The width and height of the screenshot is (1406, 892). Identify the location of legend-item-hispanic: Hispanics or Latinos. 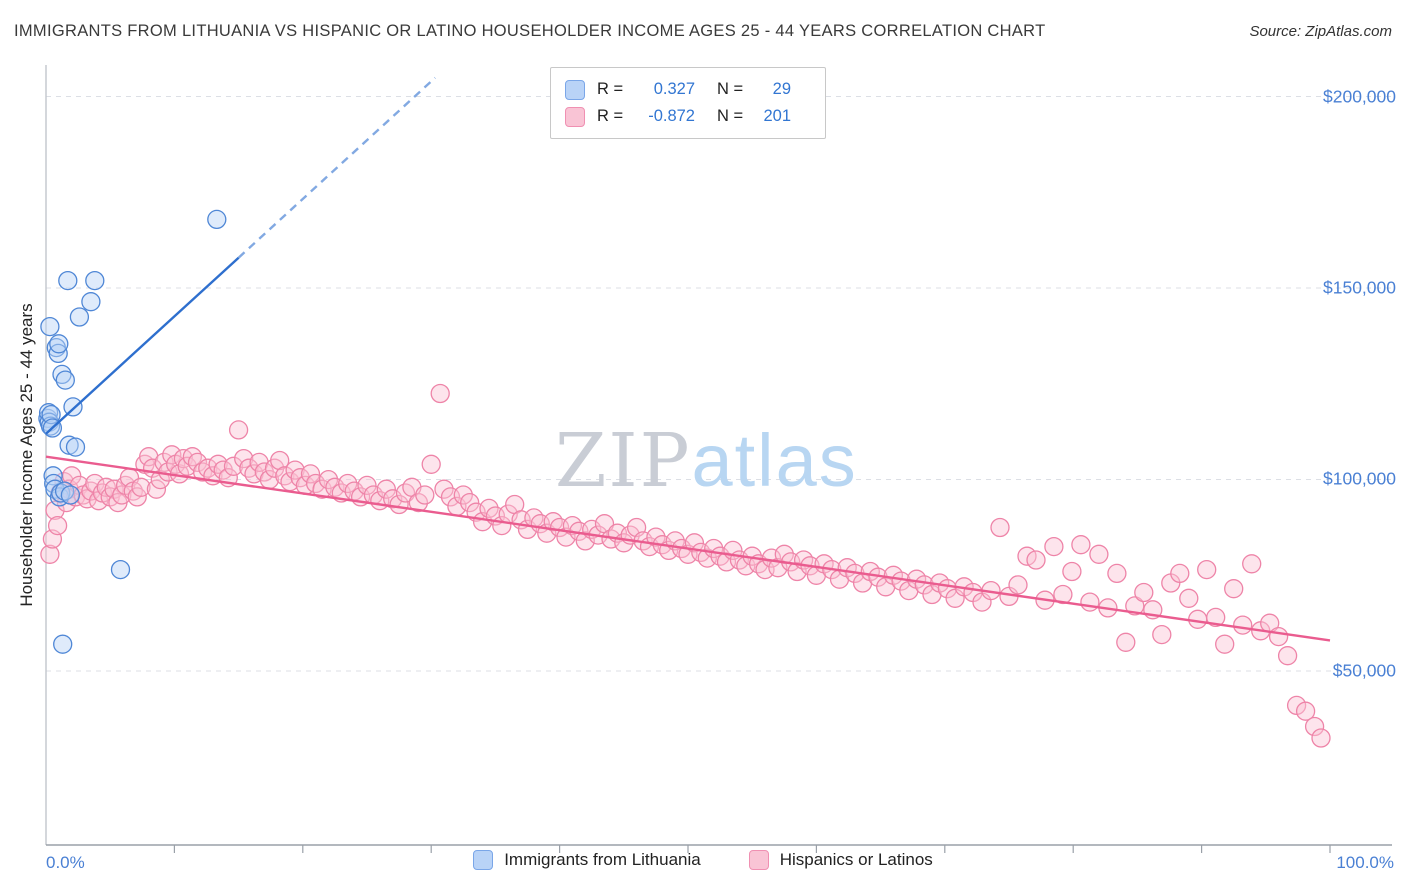
(840, 860).